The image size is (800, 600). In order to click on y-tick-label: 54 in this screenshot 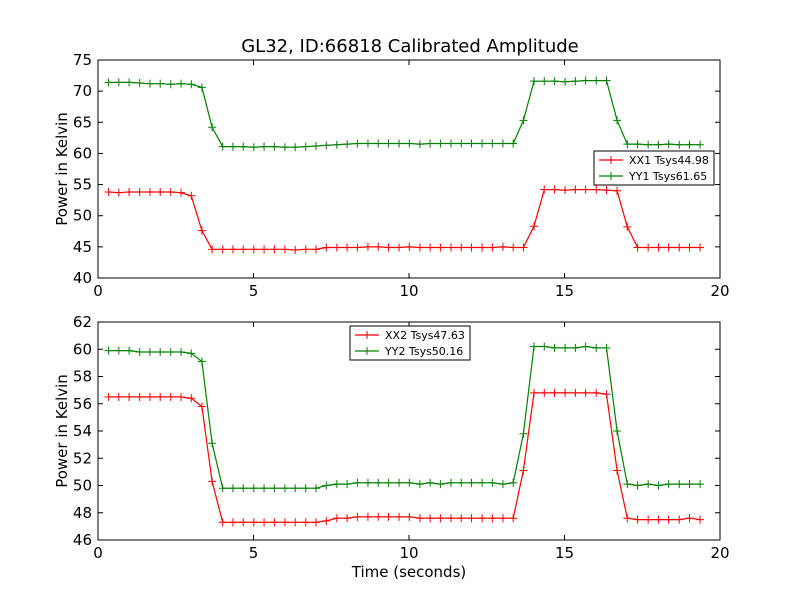, I will do `click(82, 431)`.